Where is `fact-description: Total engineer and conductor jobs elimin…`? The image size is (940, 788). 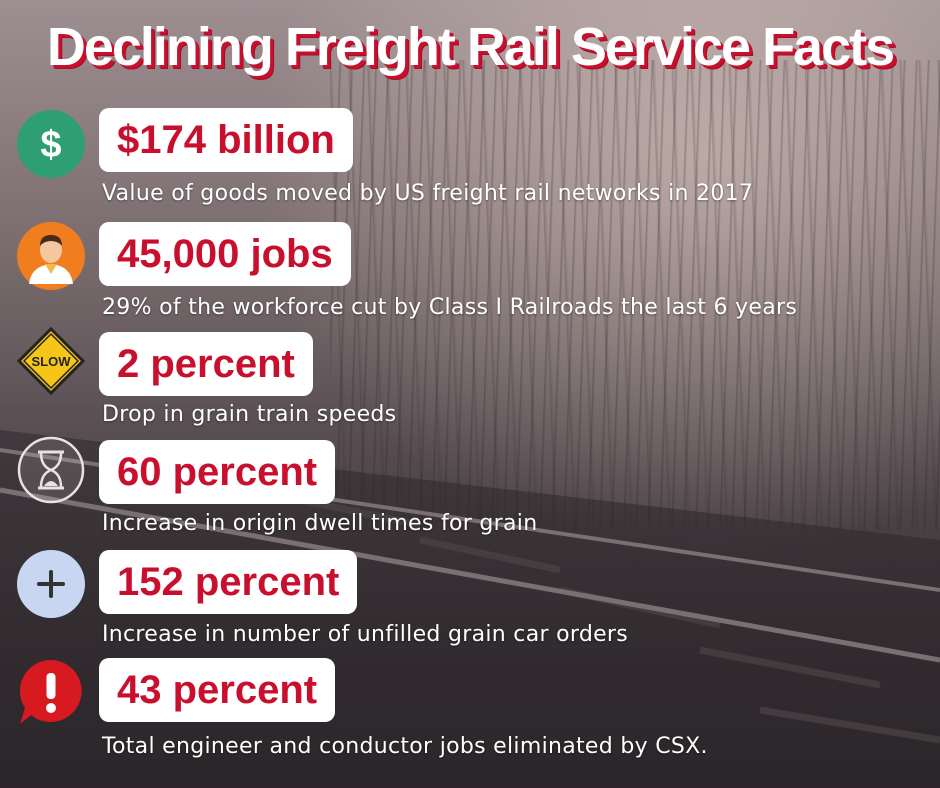
fact-description: Total engineer and conductor jobs elimin… is located at coordinates (405, 746).